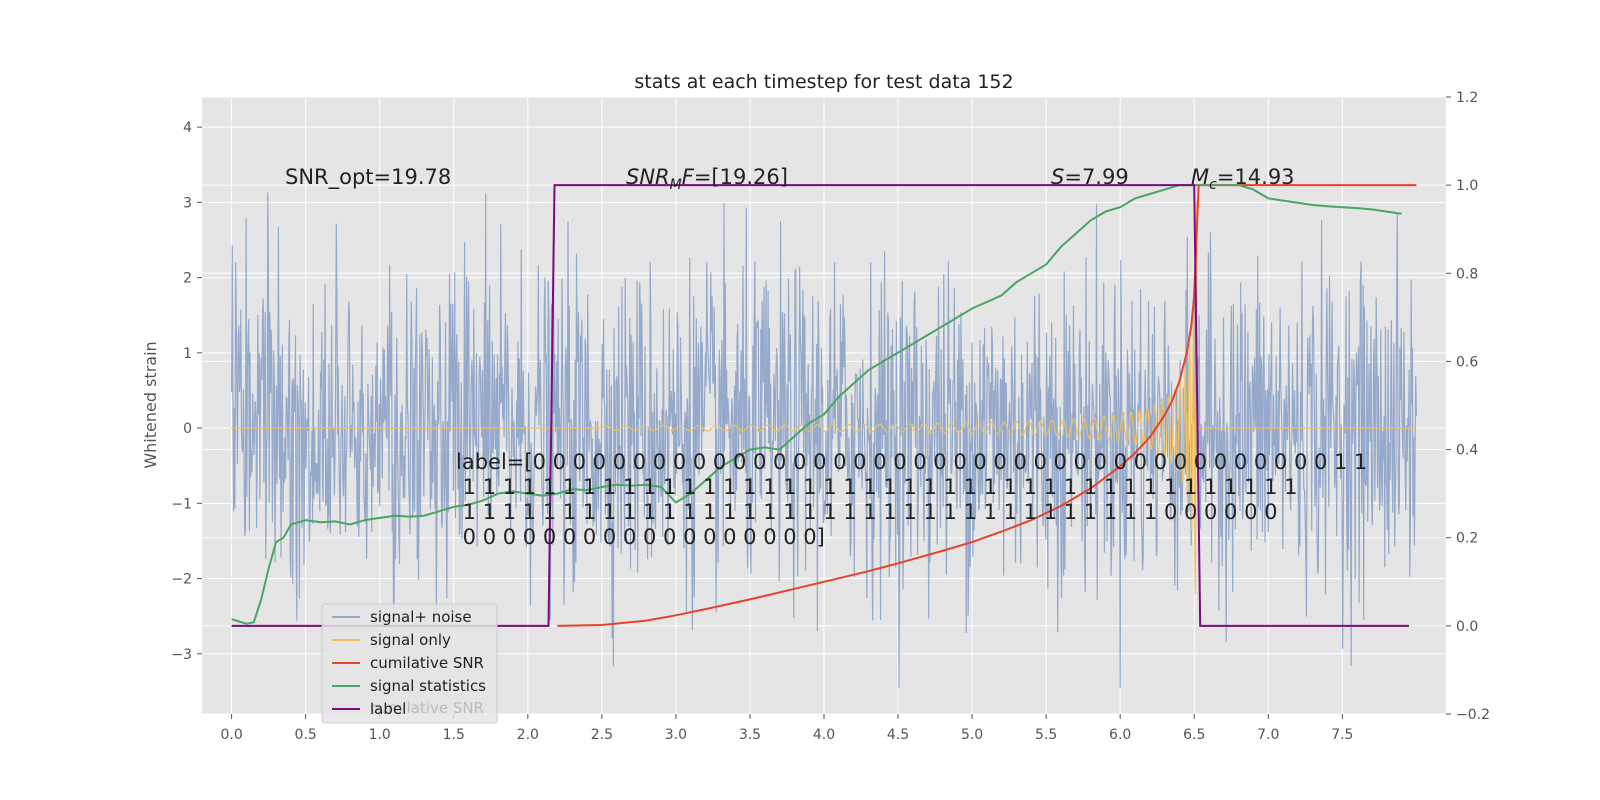  I want to click on label-text-line-4: 0 0 0 0 0 0 0 0 0 0 0 0 0 0 0 0 0 0], so click(640, 537).